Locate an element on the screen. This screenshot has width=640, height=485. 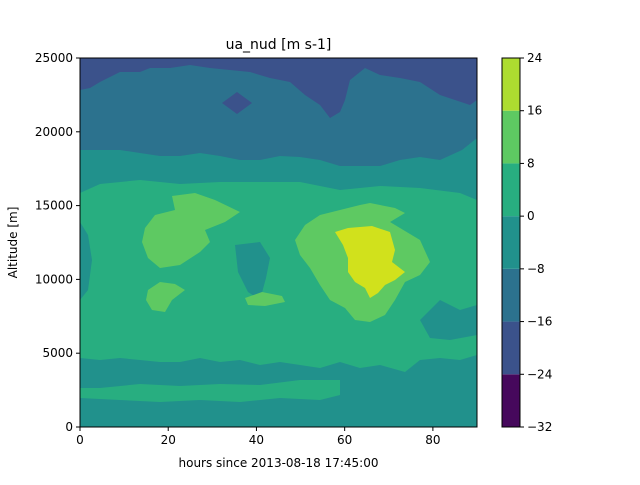
colorbar-frame is located at coordinates (511, 242).